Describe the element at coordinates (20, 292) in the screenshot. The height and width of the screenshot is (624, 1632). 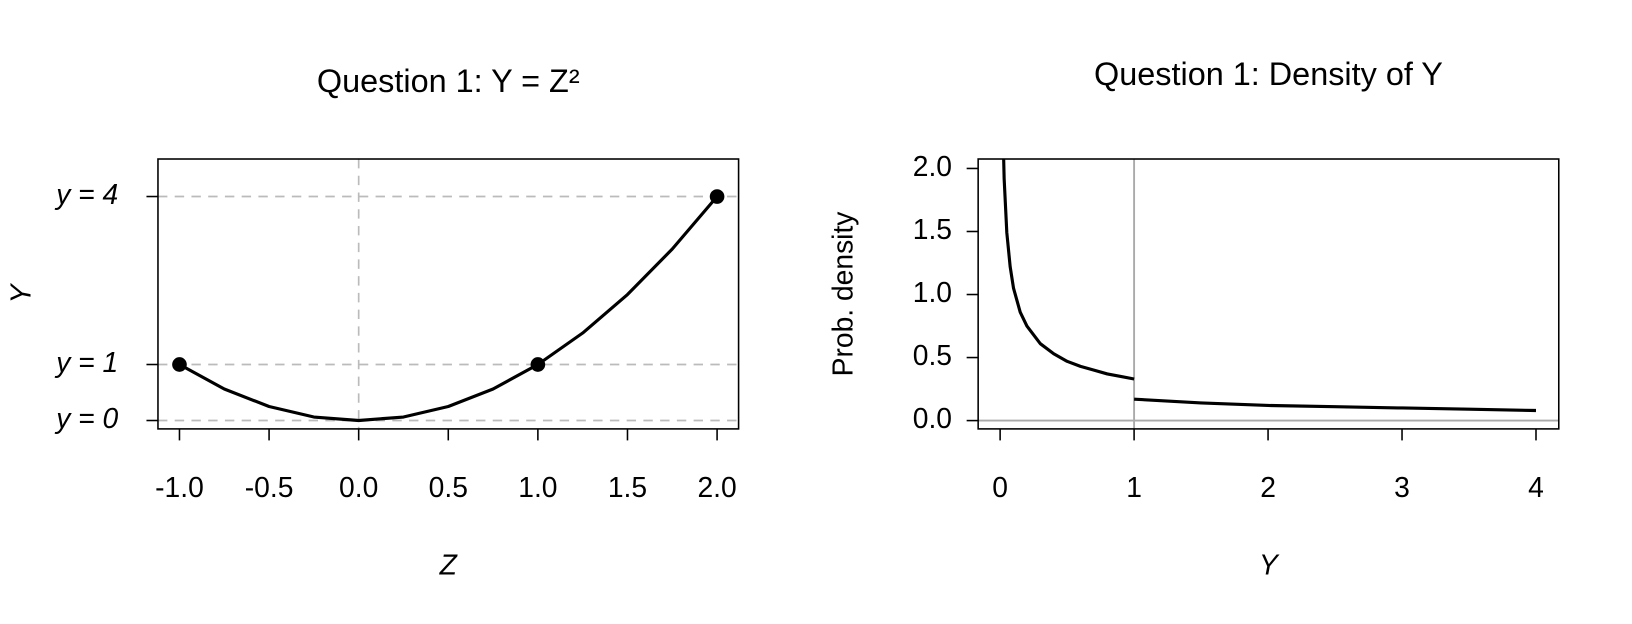
I see `y-axis-label: Y` at that location.